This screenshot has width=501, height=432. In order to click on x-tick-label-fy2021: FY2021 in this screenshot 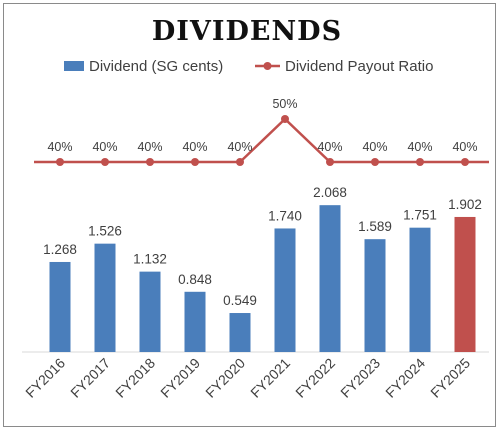, I will do `click(270, 378)`.